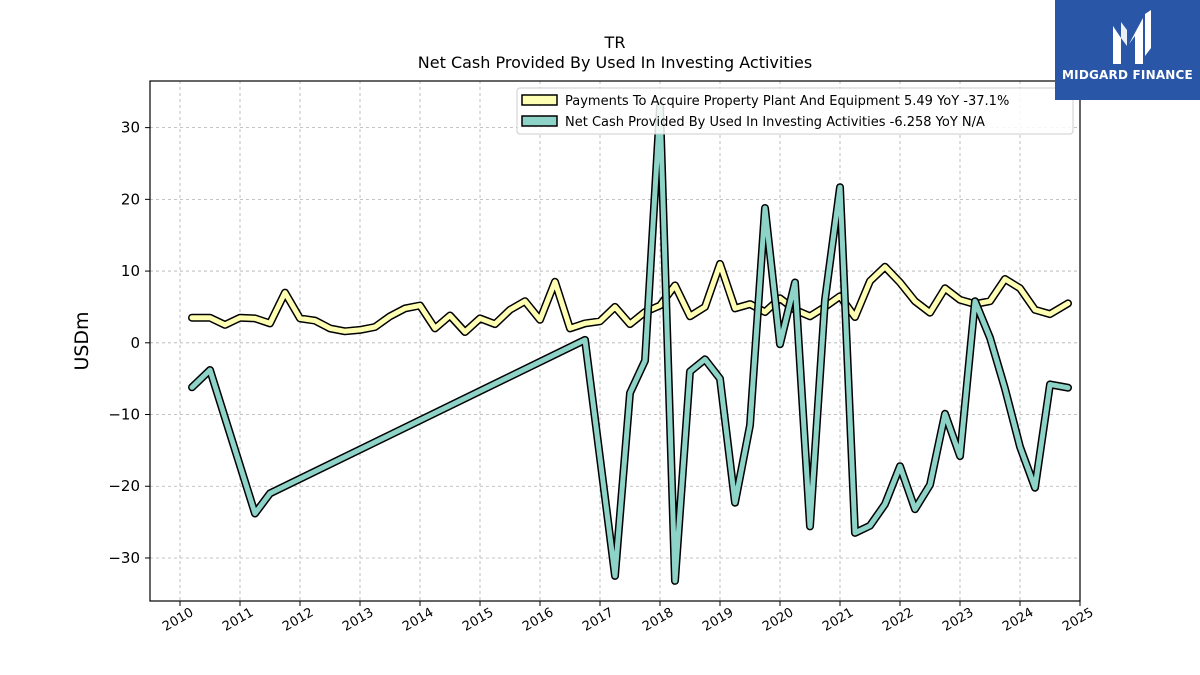  What do you see at coordinates (82, 340) in the screenshot?
I see `y-axis-label: USDm` at bounding box center [82, 340].